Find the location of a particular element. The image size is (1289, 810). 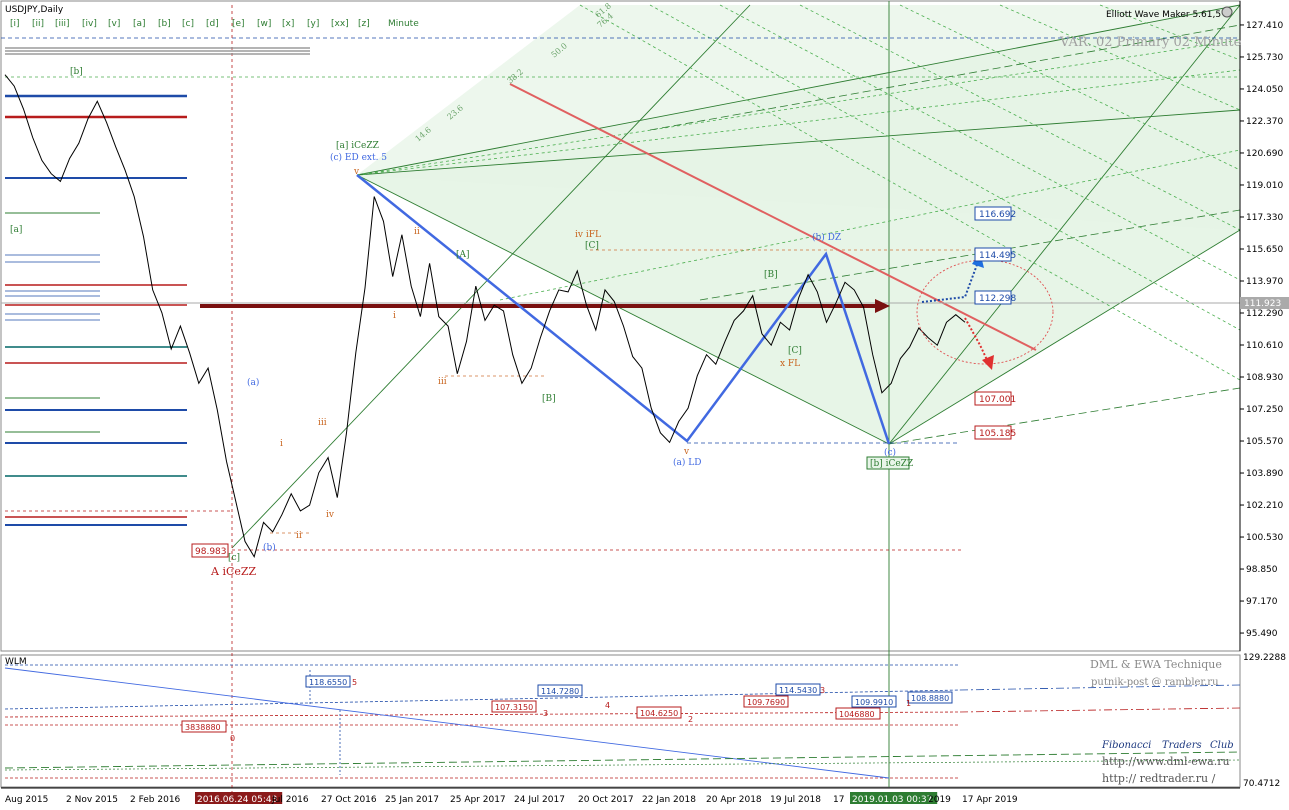

y-tick-label: 97.170 is located at coordinates (1262, 602).